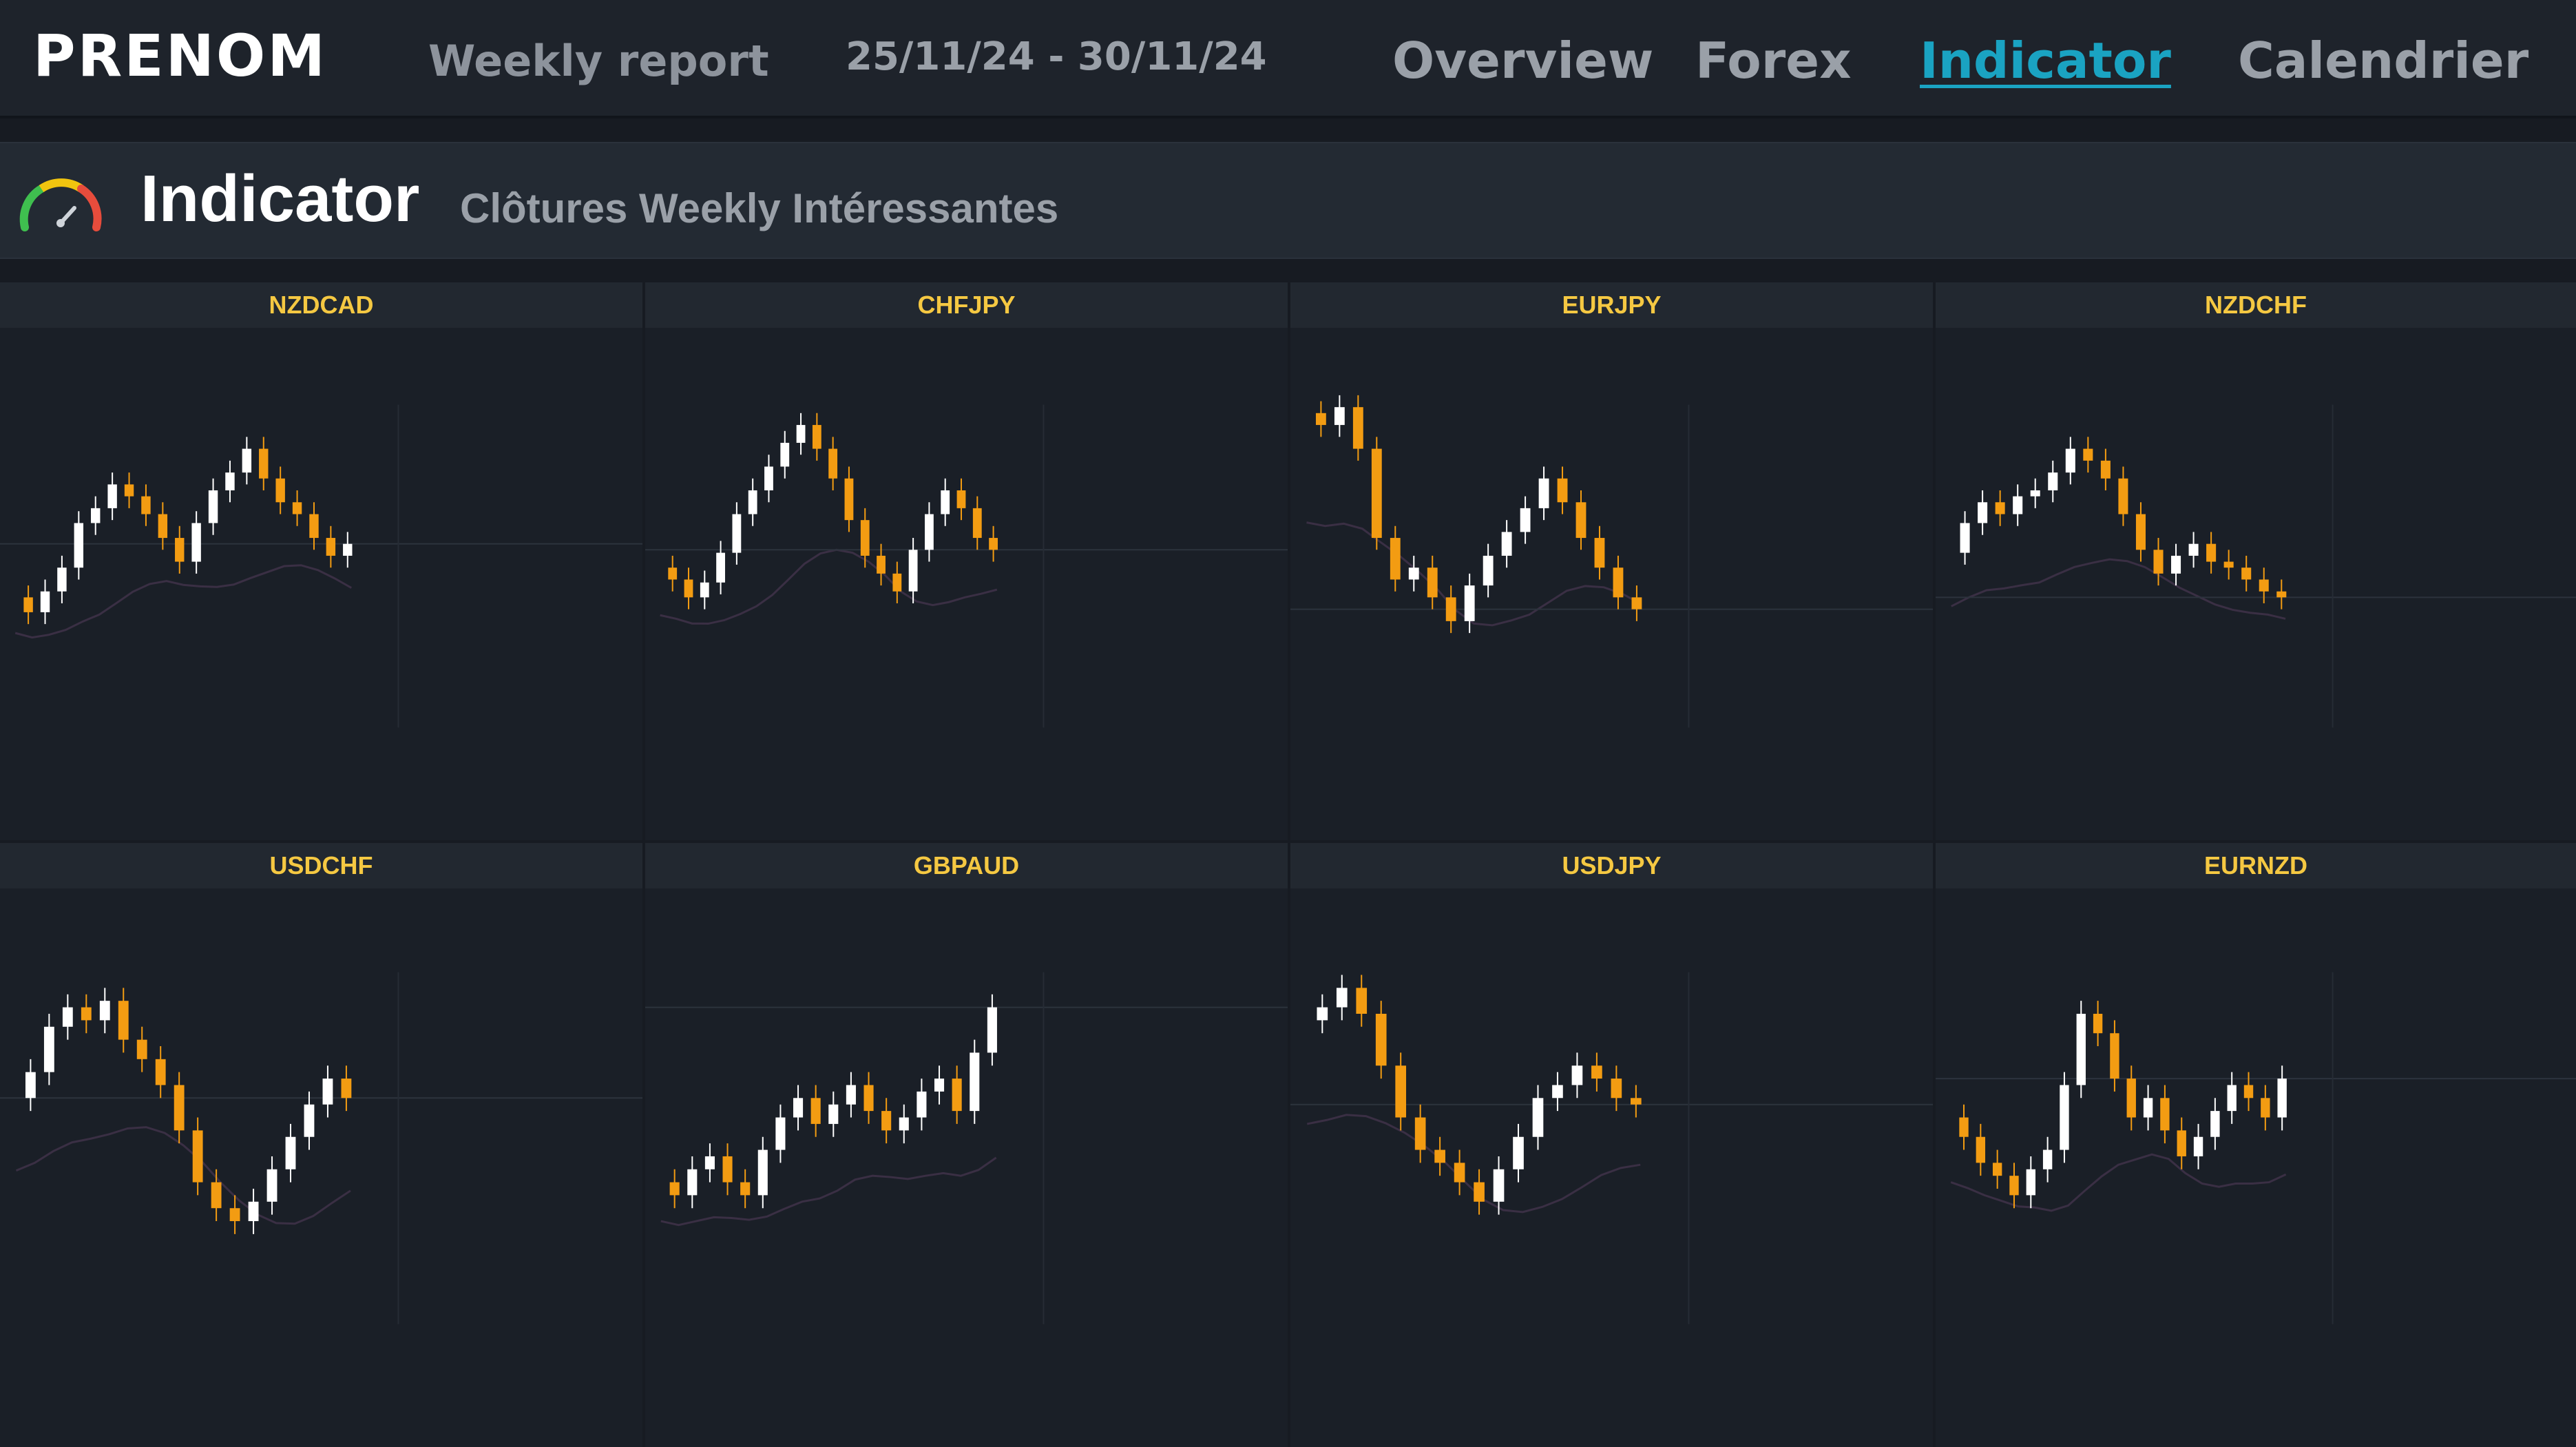 The image size is (2576, 1447). What do you see at coordinates (966, 561) in the screenshot?
I see `chart-card-chfjpy: CHFJPY` at bounding box center [966, 561].